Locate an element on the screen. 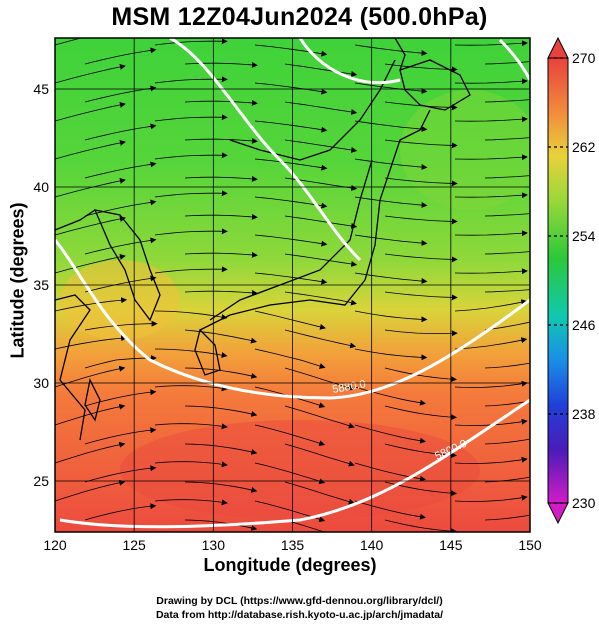  colorbar-label: 230 is located at coordinates (584, 503).